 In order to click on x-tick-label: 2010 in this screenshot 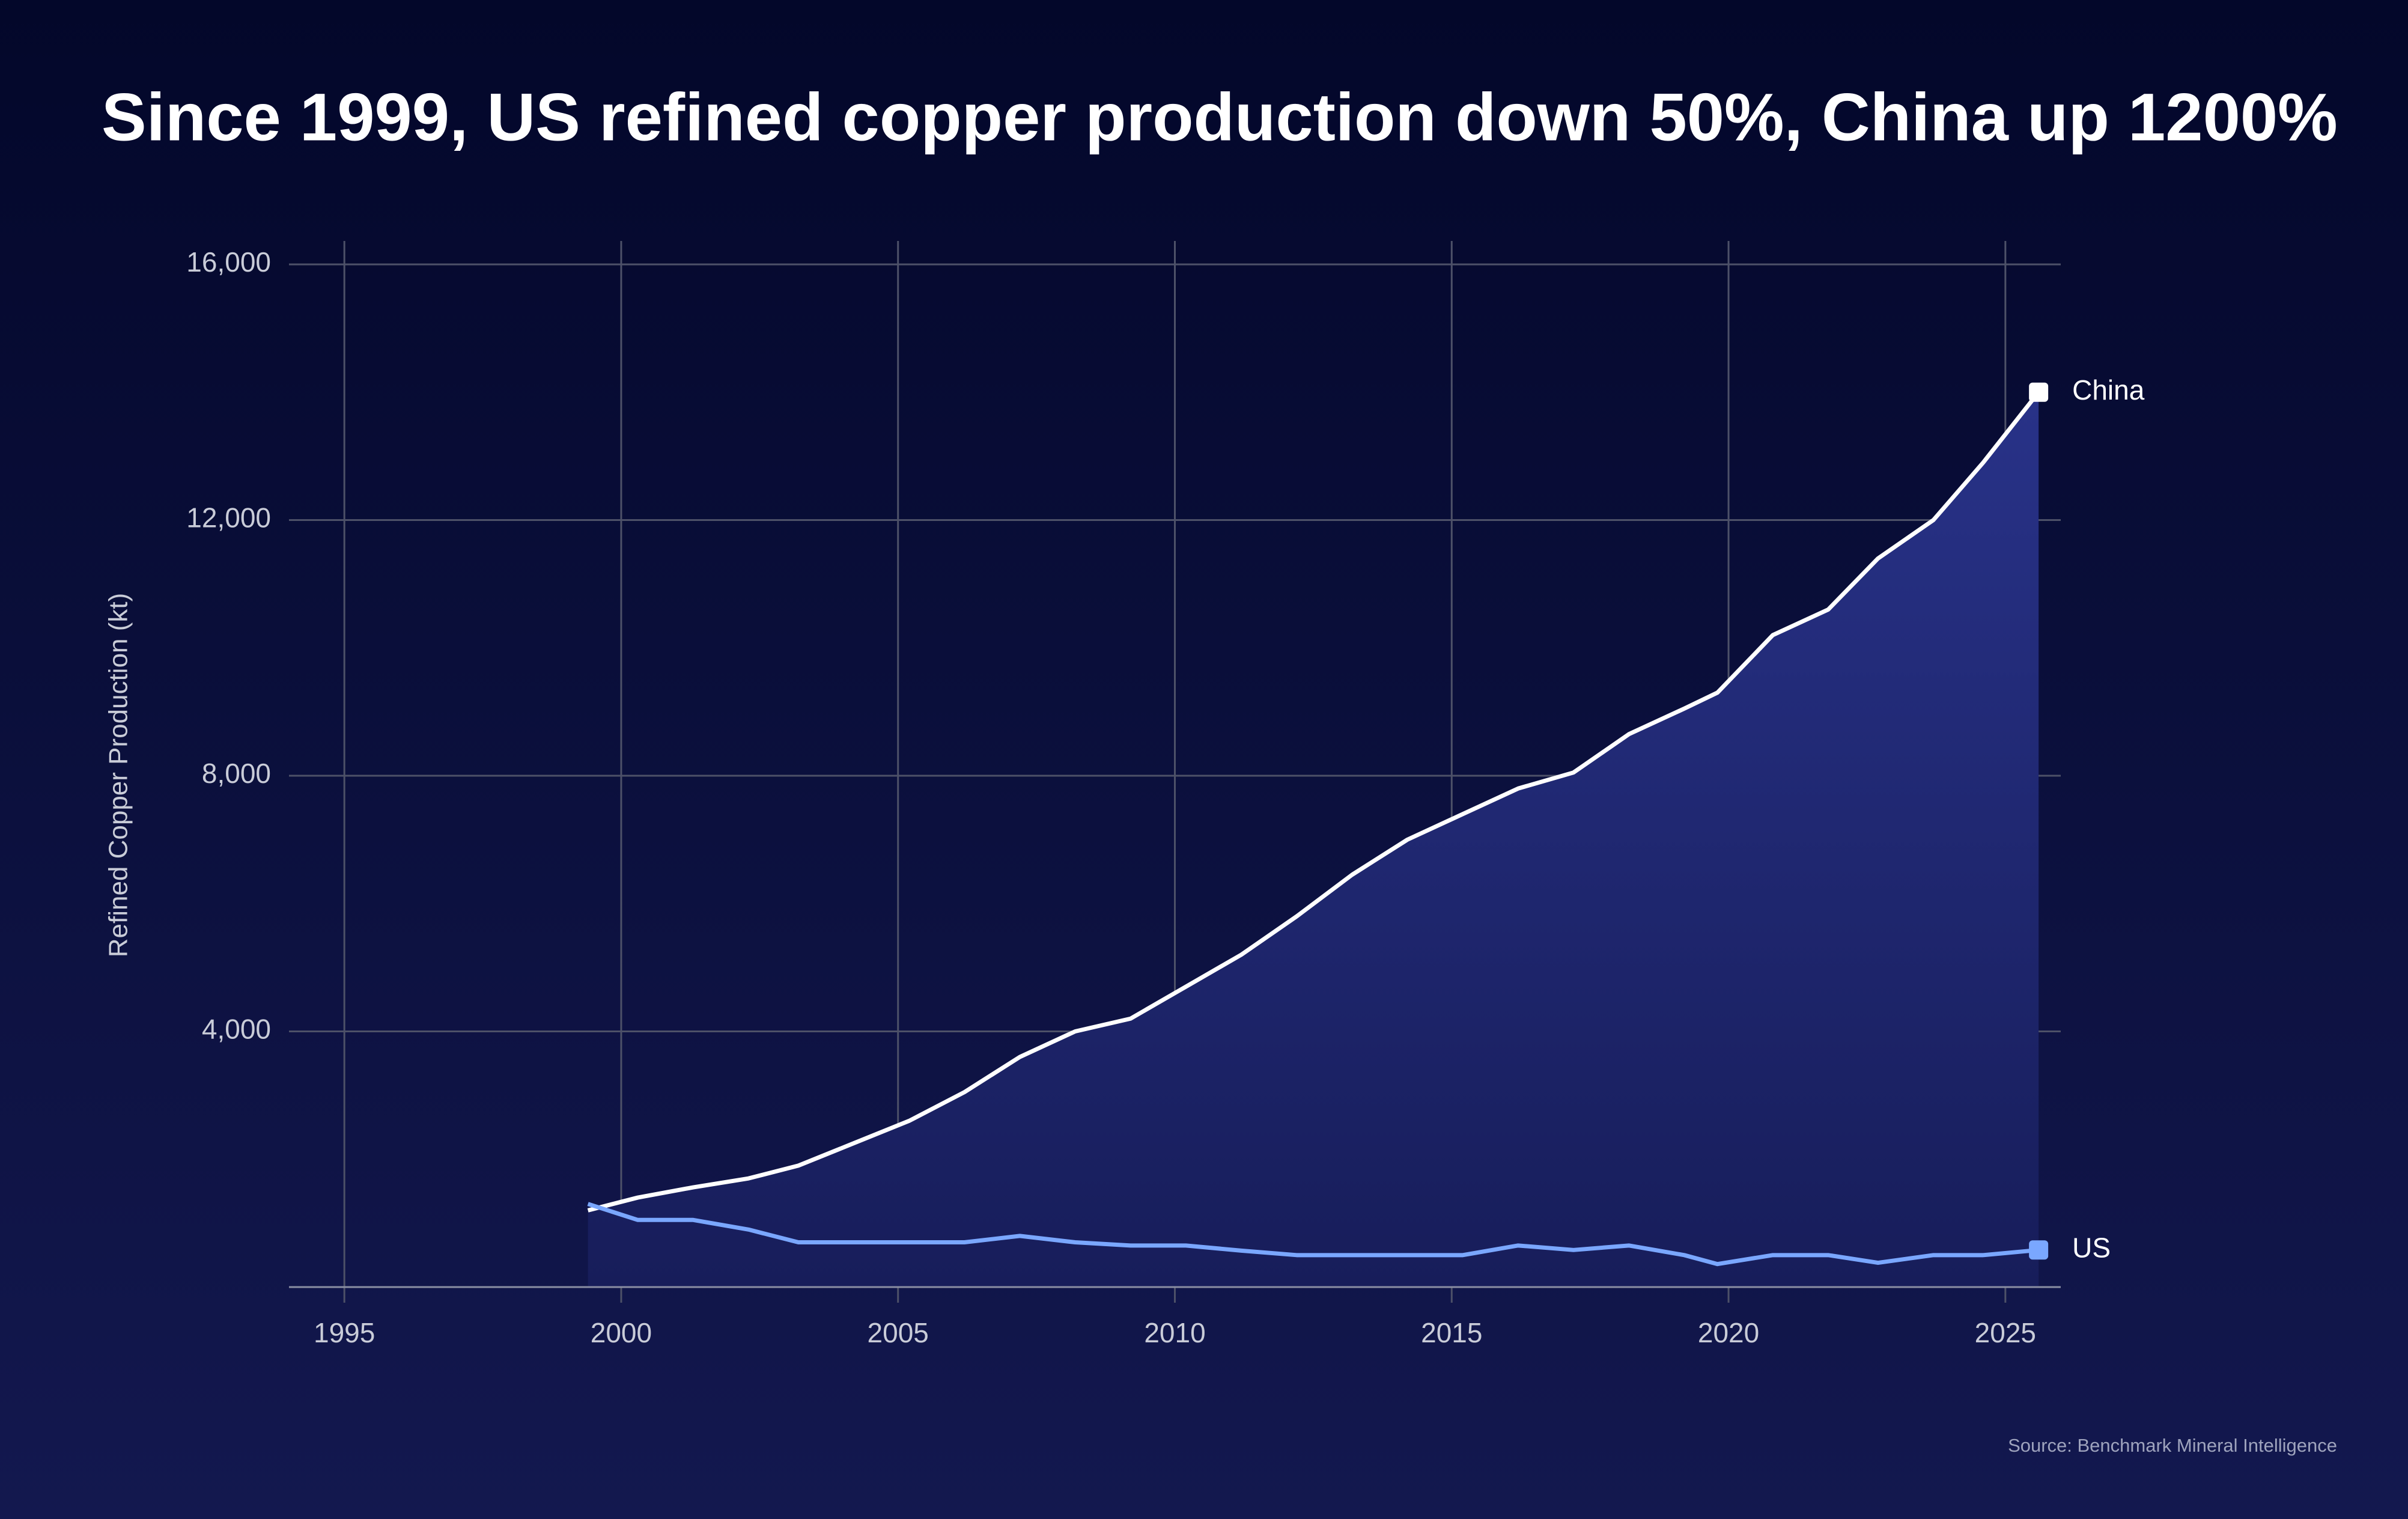, I will do `click(1174, 1332)`.